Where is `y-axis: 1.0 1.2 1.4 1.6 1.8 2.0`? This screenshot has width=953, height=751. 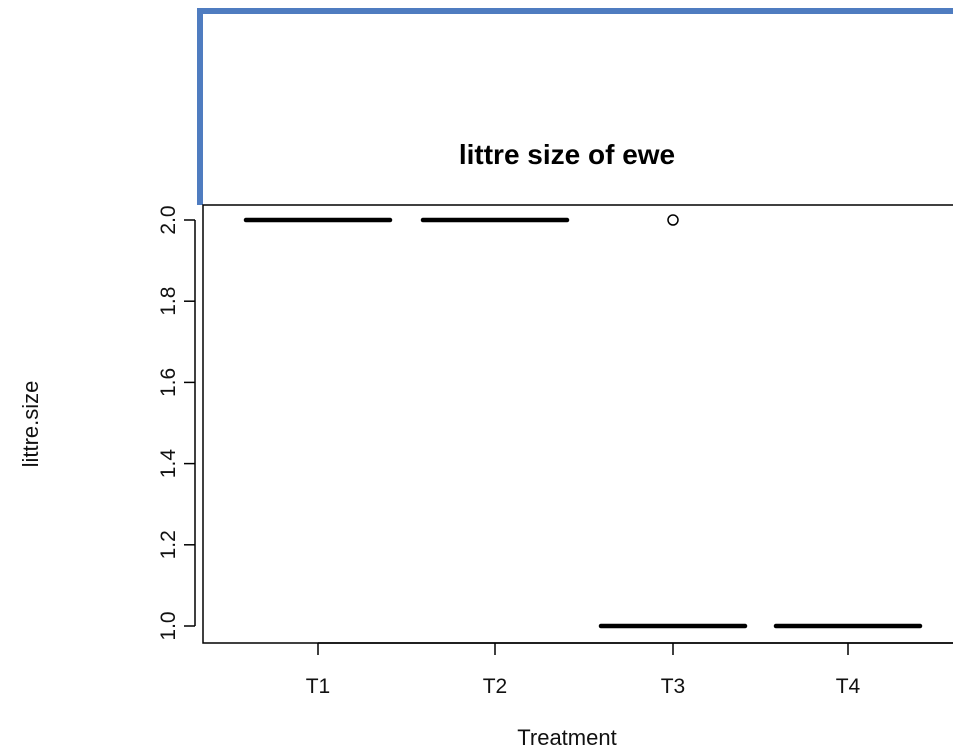
y-axis: 1.0 1.2 1.4 1.6 1.8 2.0 is located at coordinates (176, 423).